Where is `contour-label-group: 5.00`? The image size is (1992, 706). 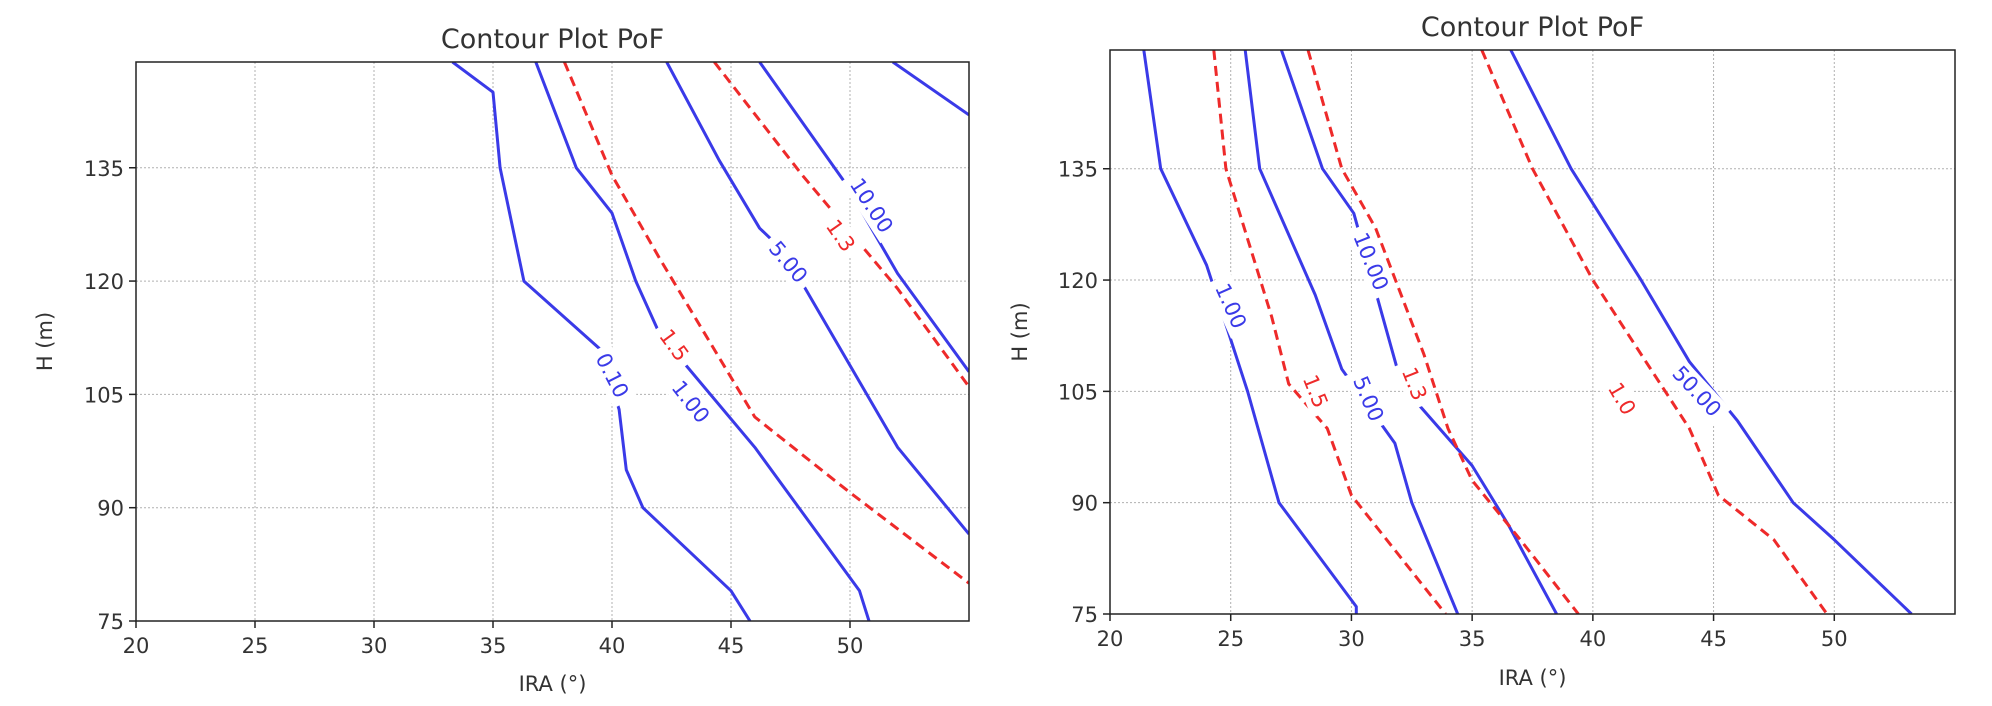
contour-label-group: 5.00 is located at coordinates (788, 262).